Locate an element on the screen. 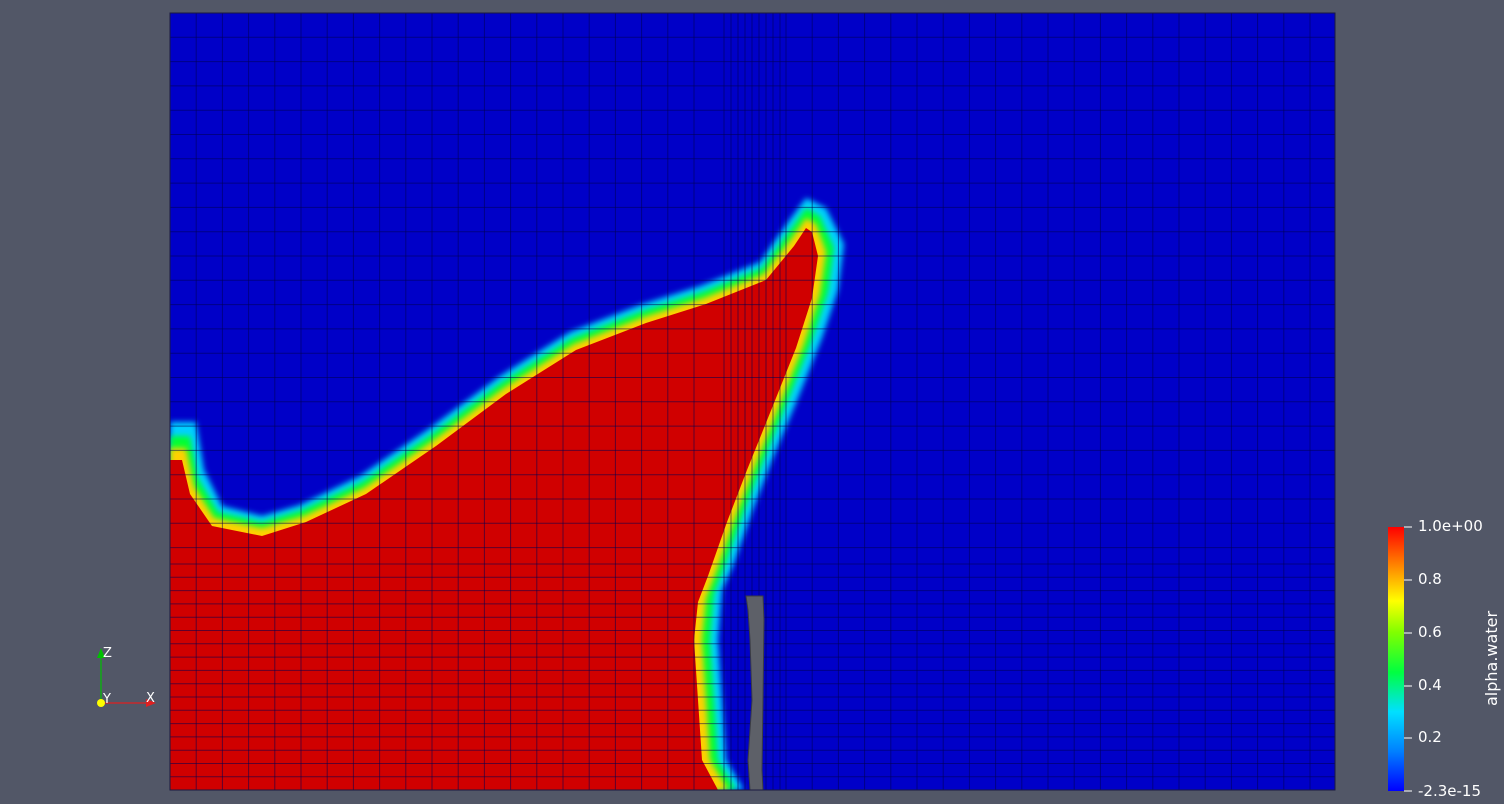  z-axis-label: Z is located at coordinates (107, 653).